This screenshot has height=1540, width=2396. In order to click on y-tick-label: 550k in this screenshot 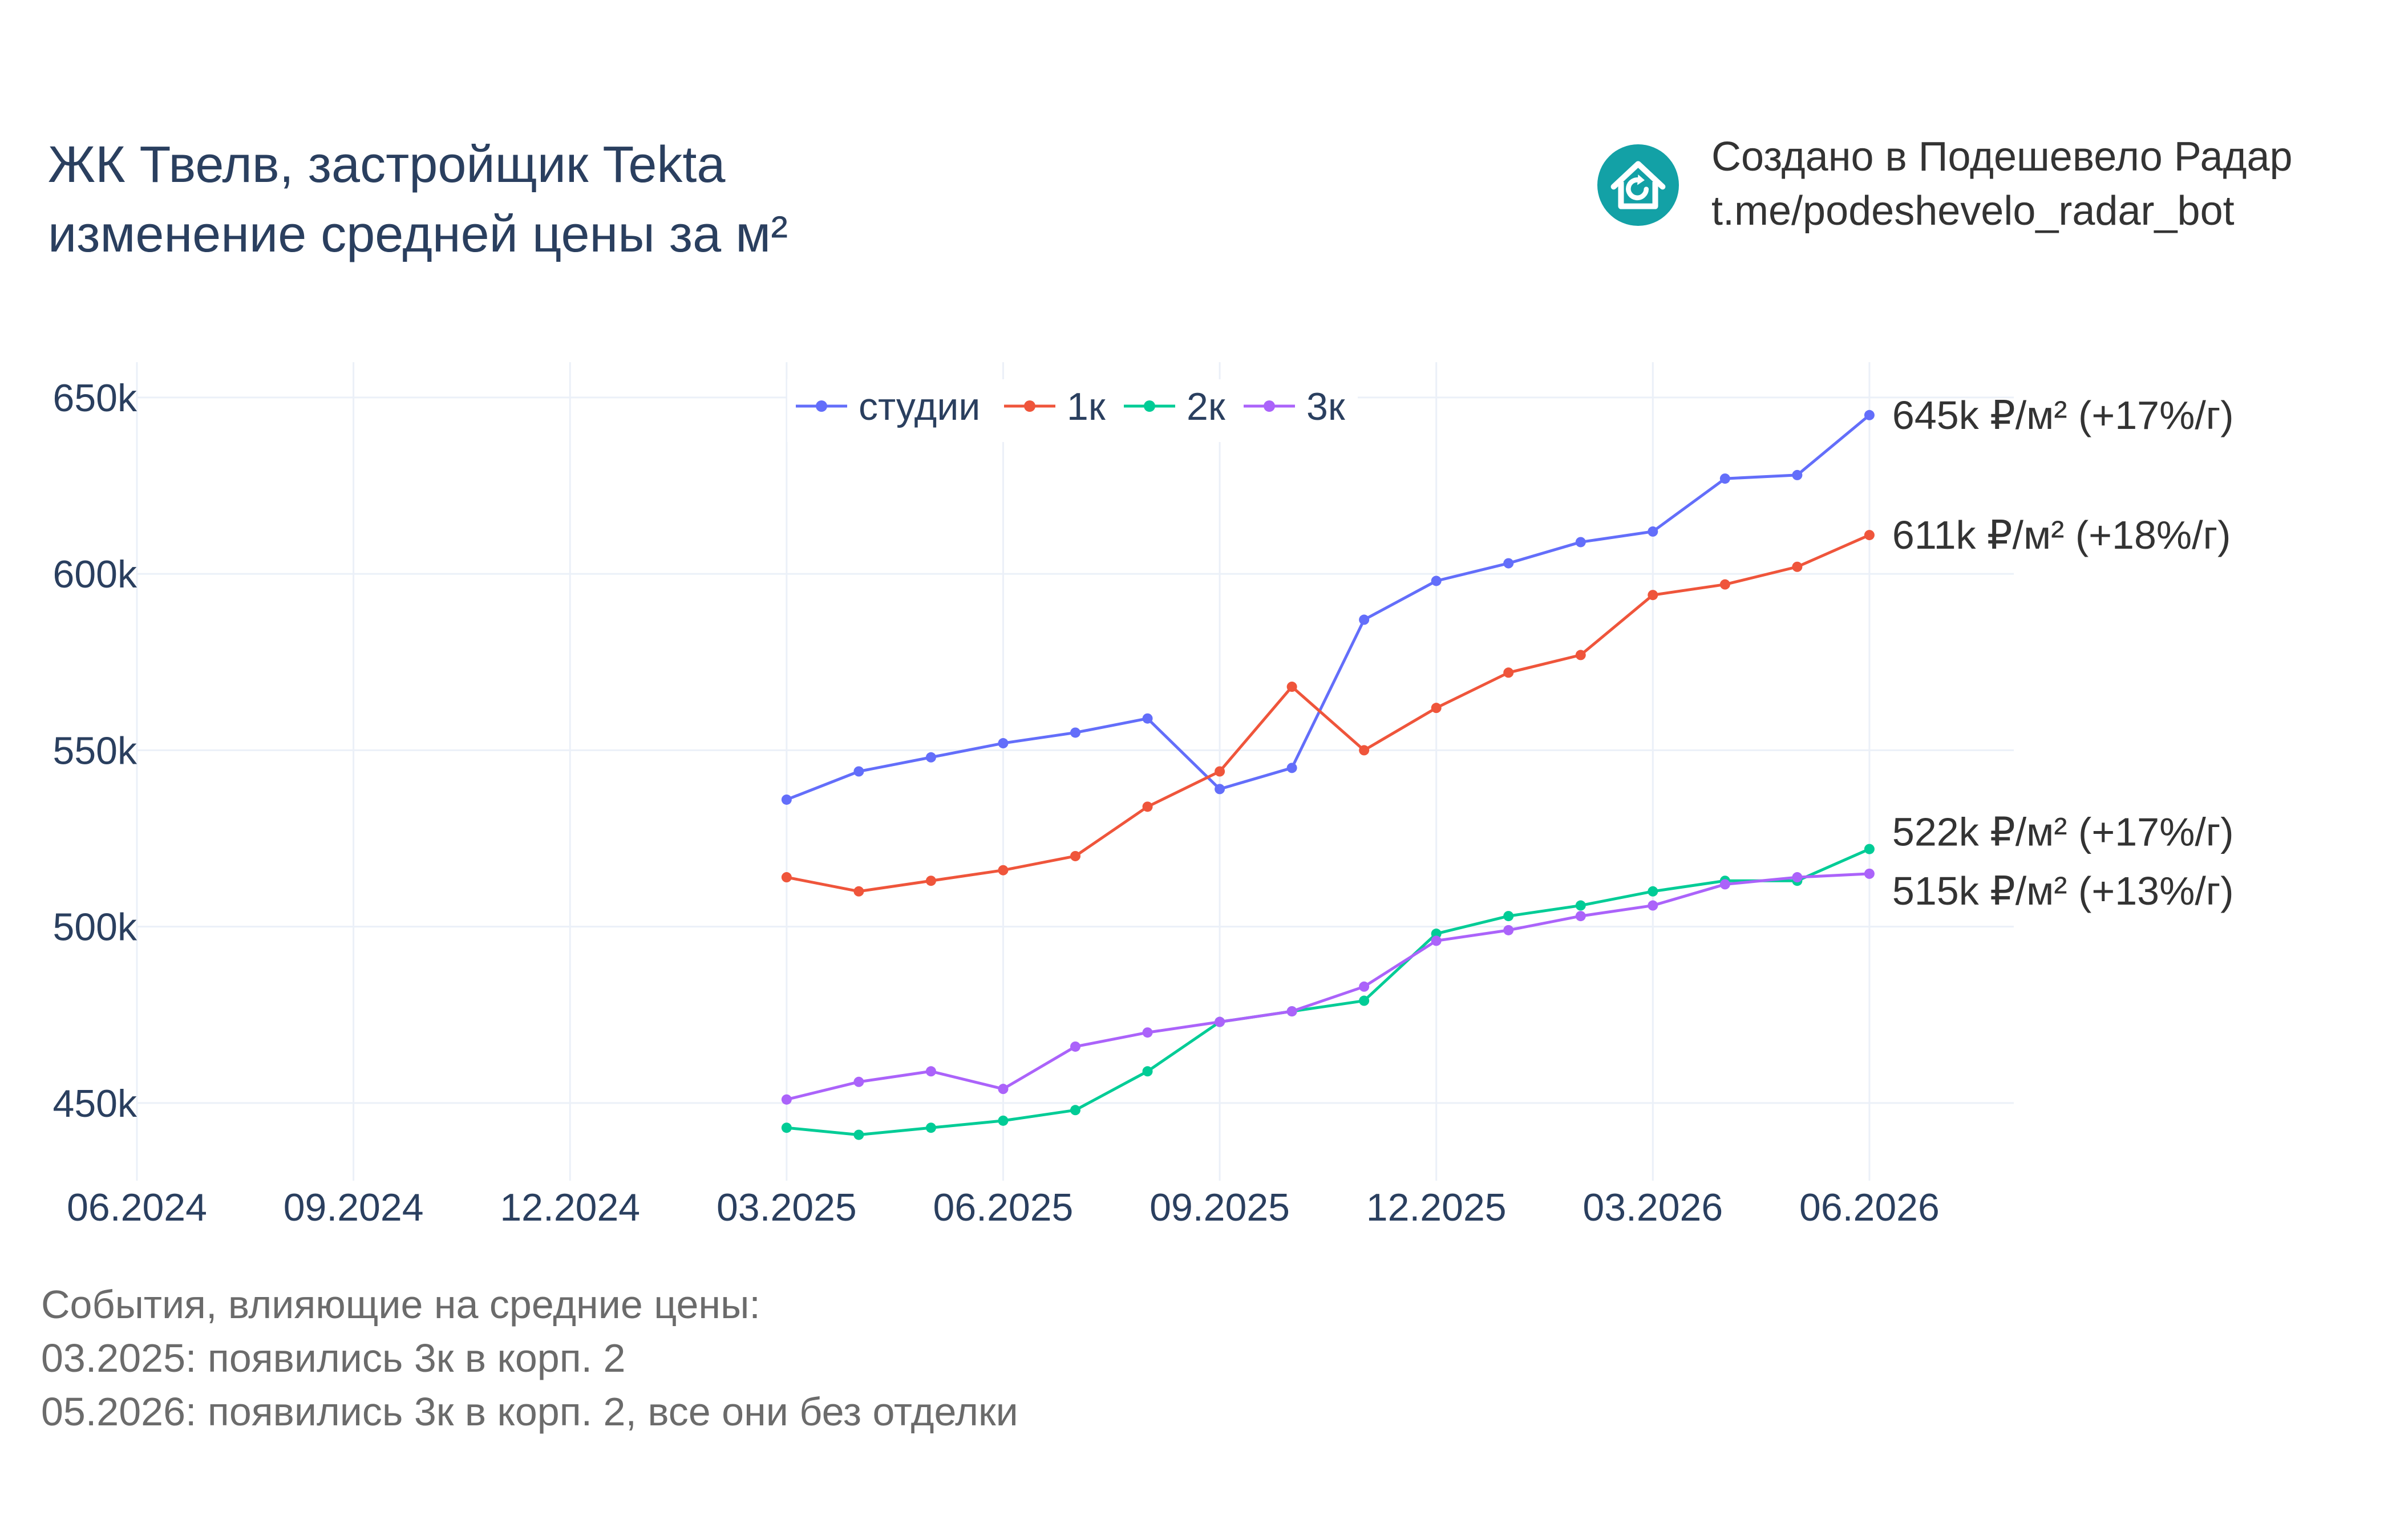, I will do `click(95, 751)`.